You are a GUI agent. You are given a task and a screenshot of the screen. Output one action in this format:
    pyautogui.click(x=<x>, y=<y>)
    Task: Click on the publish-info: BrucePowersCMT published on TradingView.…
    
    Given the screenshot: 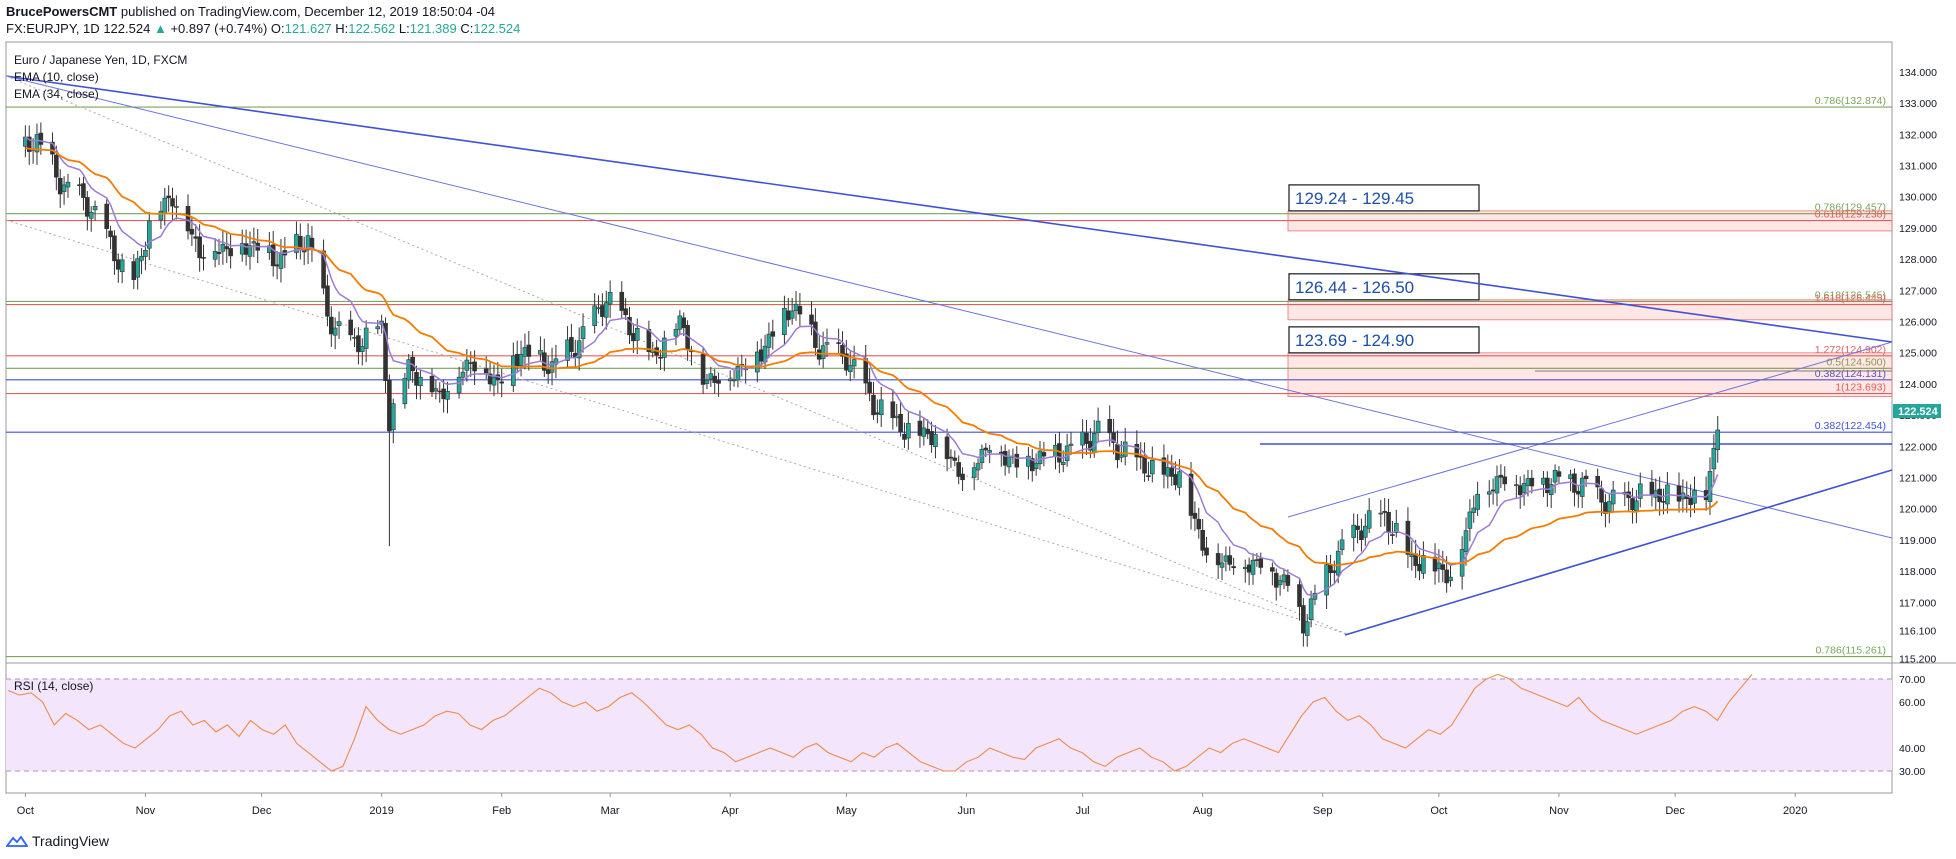 What is the action you would take?
    pyautogui.click(x=250, y=11)
    